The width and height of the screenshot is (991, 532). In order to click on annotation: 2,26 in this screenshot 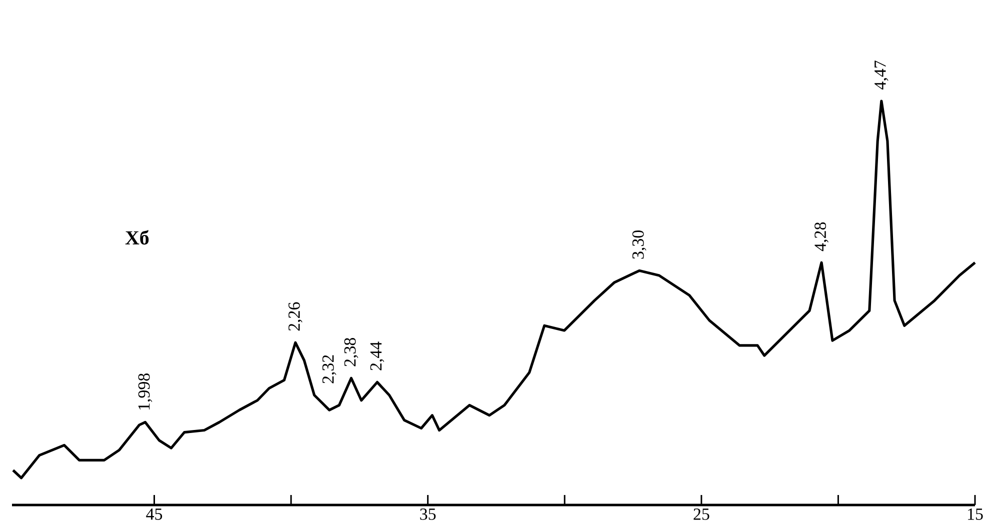, I will do `click(295, 316)`.